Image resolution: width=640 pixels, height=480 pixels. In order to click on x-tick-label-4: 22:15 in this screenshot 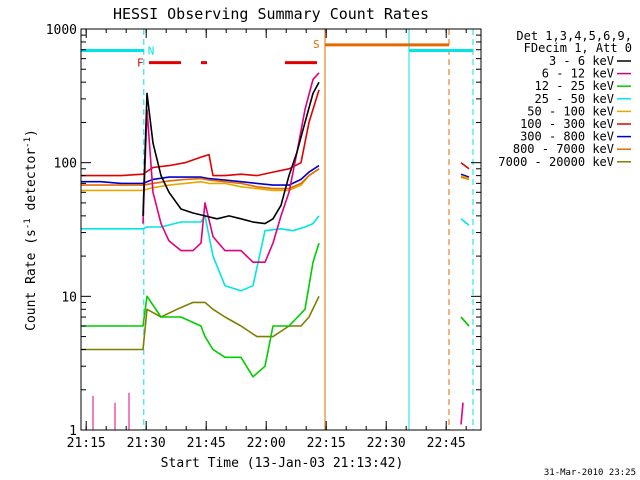, I will do `click(326, 443)`.